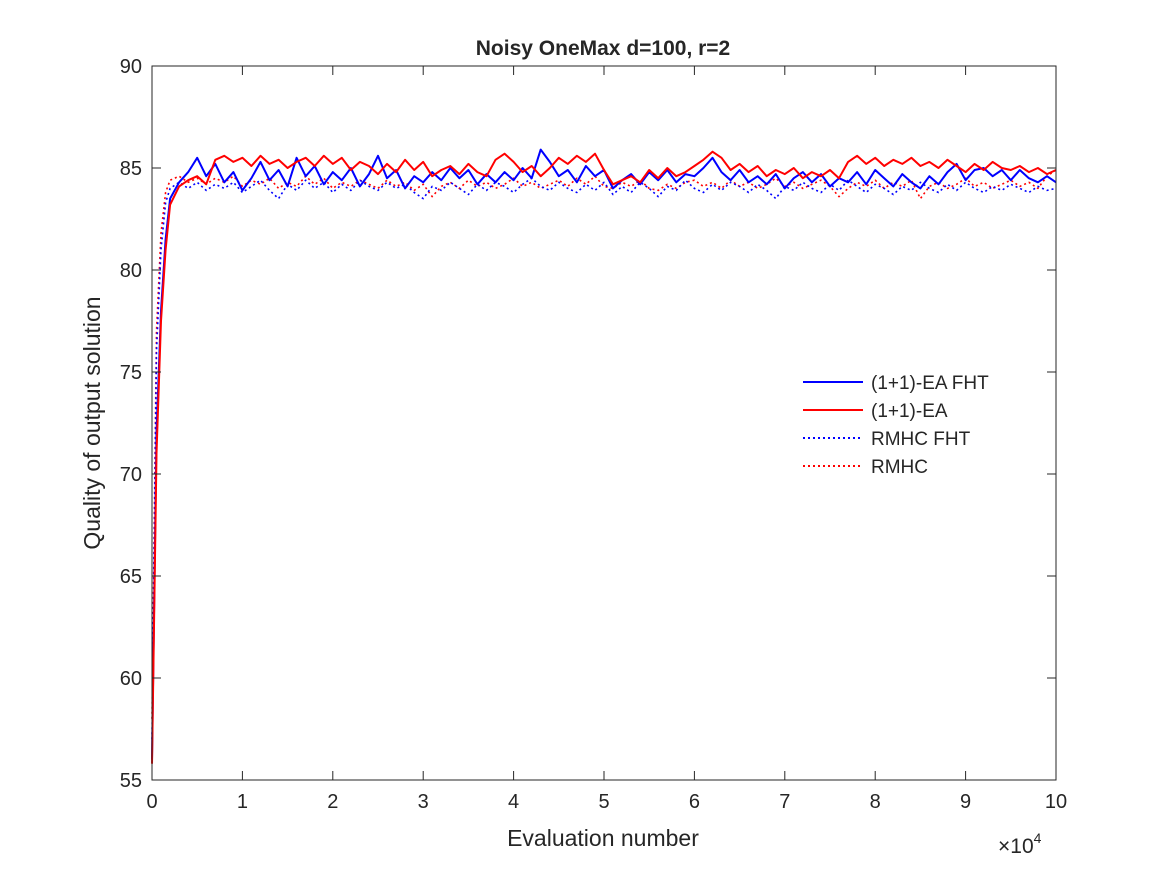  What do you see at coordinates (242, 802) in the screenshot?
I see `x-tick-label: 1` at bounding box center [242, 802].